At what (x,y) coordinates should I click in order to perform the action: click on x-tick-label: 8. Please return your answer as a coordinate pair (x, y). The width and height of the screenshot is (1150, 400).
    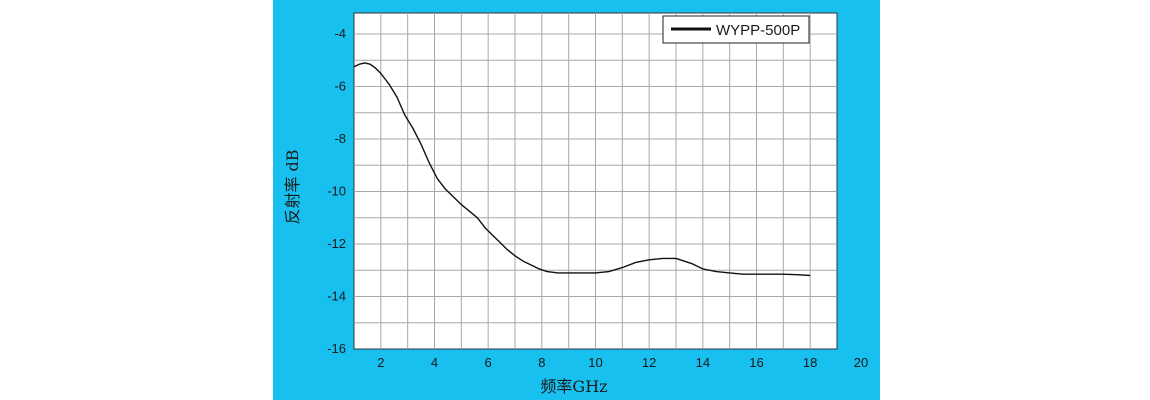
    Looking at the image, I should click on (541, 362).